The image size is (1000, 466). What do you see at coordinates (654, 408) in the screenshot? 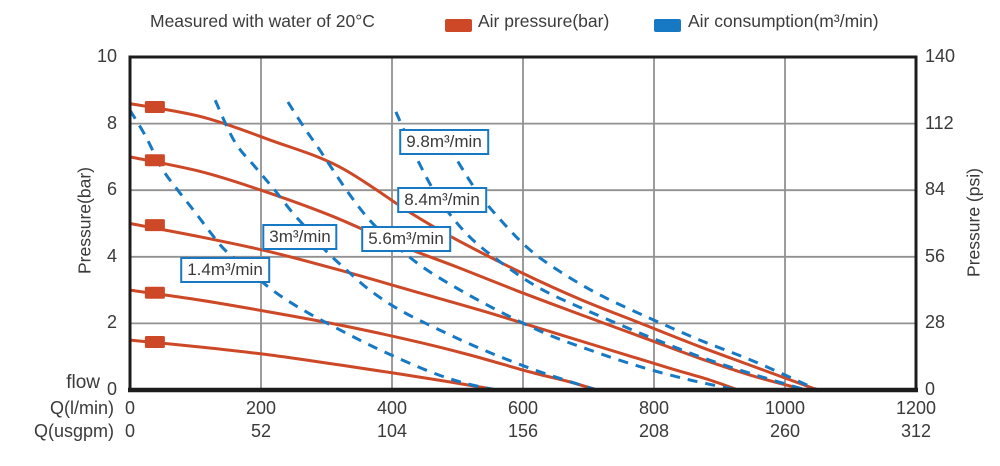
I see `x-tick-lmin: 800` at bounding box center [654, 408].